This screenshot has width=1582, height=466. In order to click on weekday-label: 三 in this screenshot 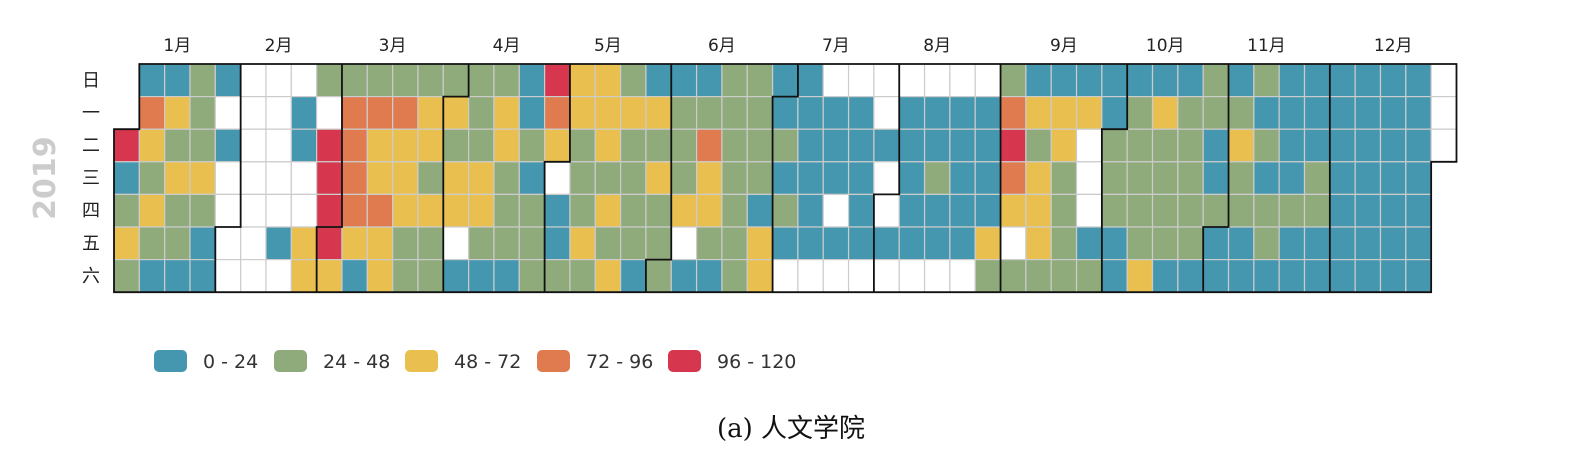, I will do `click(91, 178)`.